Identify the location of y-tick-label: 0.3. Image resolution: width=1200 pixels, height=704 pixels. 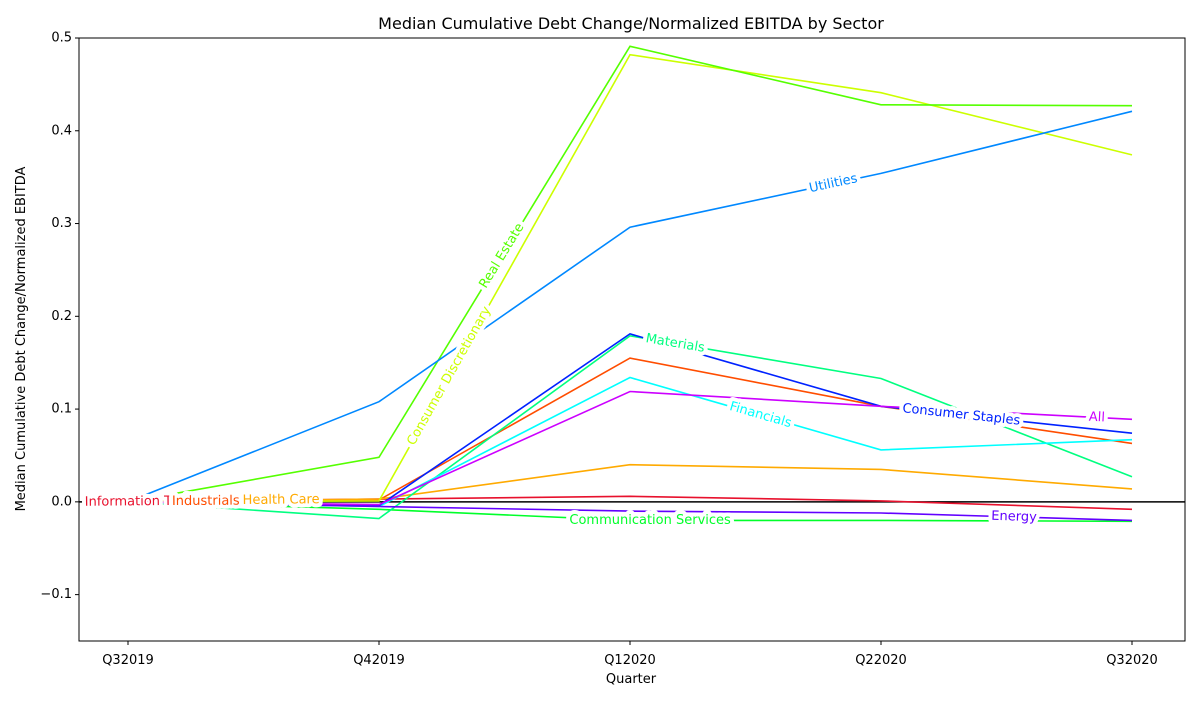
(61, 223).